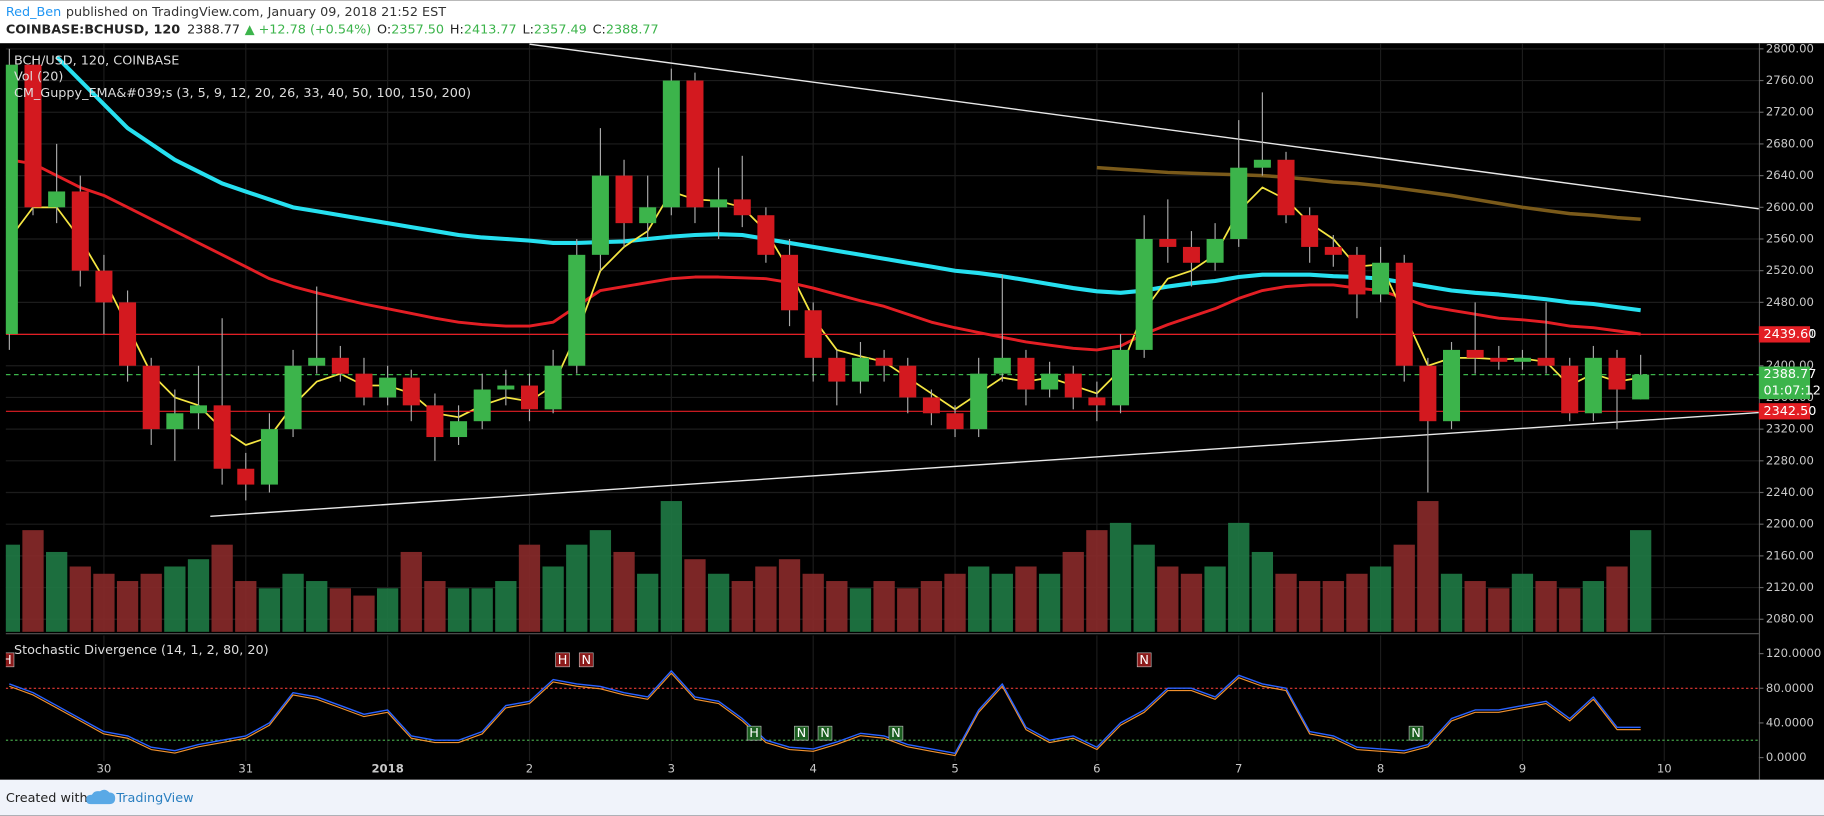 The height and width of the screenshot is (816, 1824). I want to click on y-tick-label: 40.0000, so click(1790, 722).